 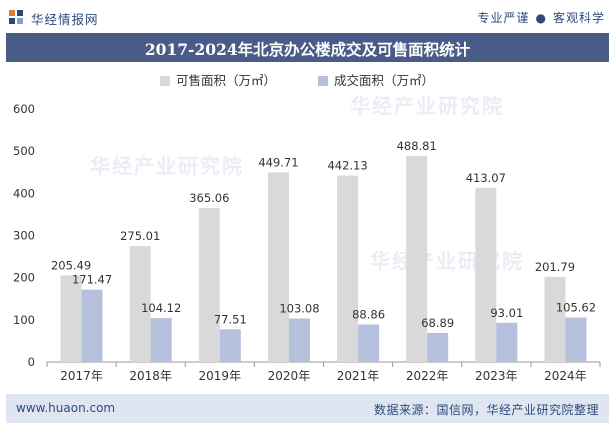 What do you see at coordinates (427, 376) in the screenshot?
I see `x-tick-label: 2022年` at bounding box center [427, 376].